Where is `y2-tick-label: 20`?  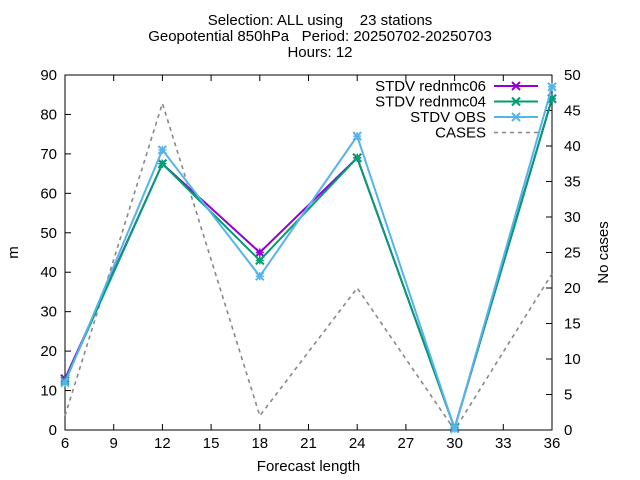
y2-tick-label: 20 is located at coordinates (572, 288).